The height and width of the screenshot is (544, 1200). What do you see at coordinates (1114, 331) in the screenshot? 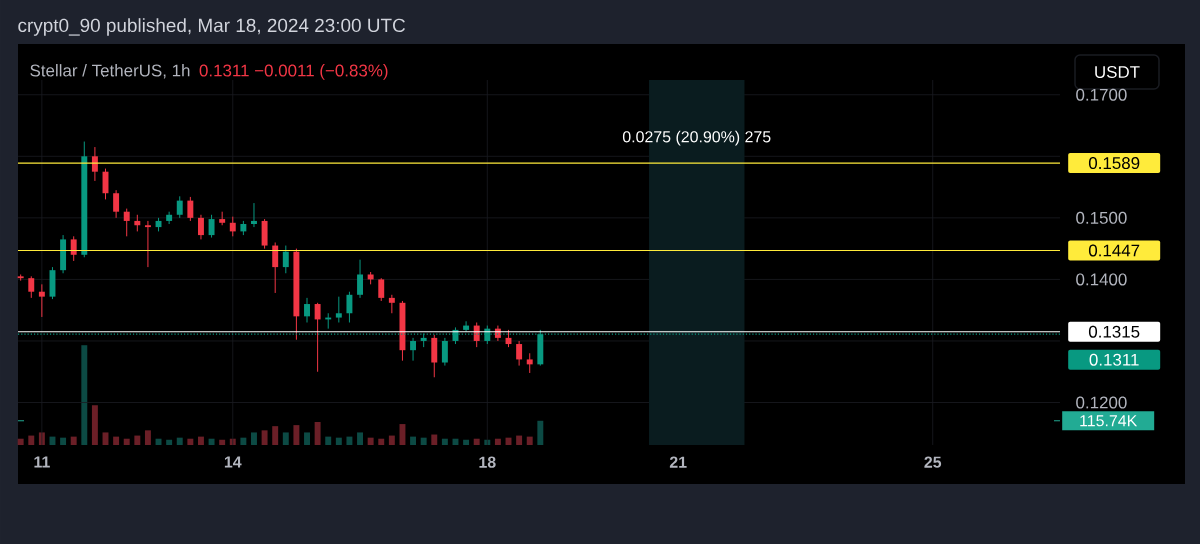
I see `ref-line-label: 0.1315` at bounding box center [1114, 331].